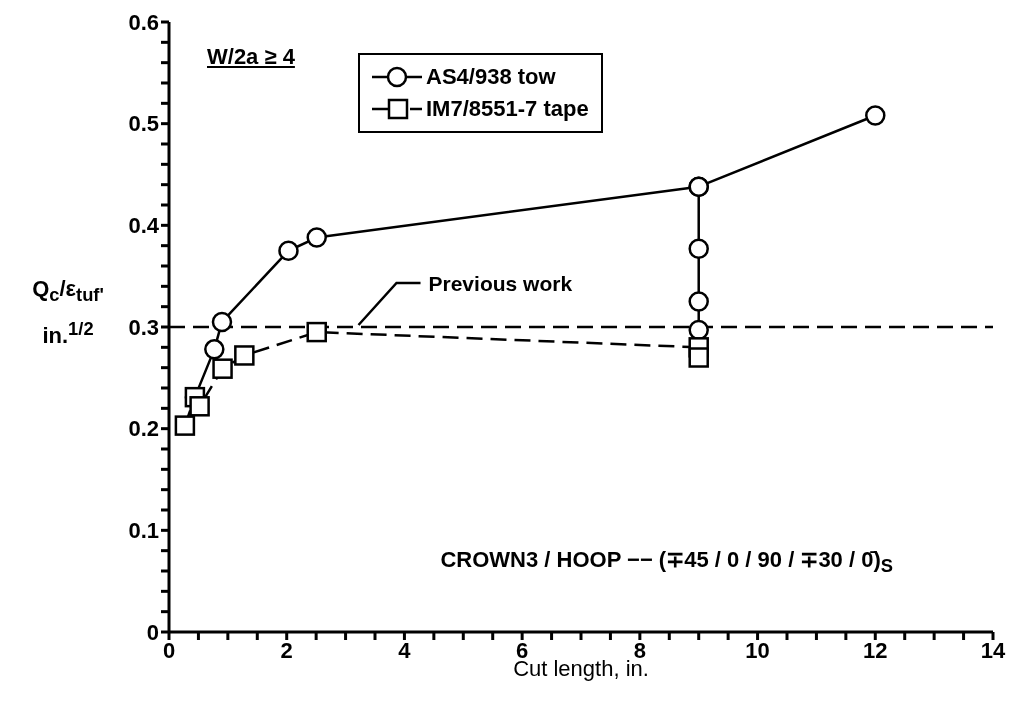 The image size is (1011, 717). I want to click on x-tick-label: 14, so click(993, 650).